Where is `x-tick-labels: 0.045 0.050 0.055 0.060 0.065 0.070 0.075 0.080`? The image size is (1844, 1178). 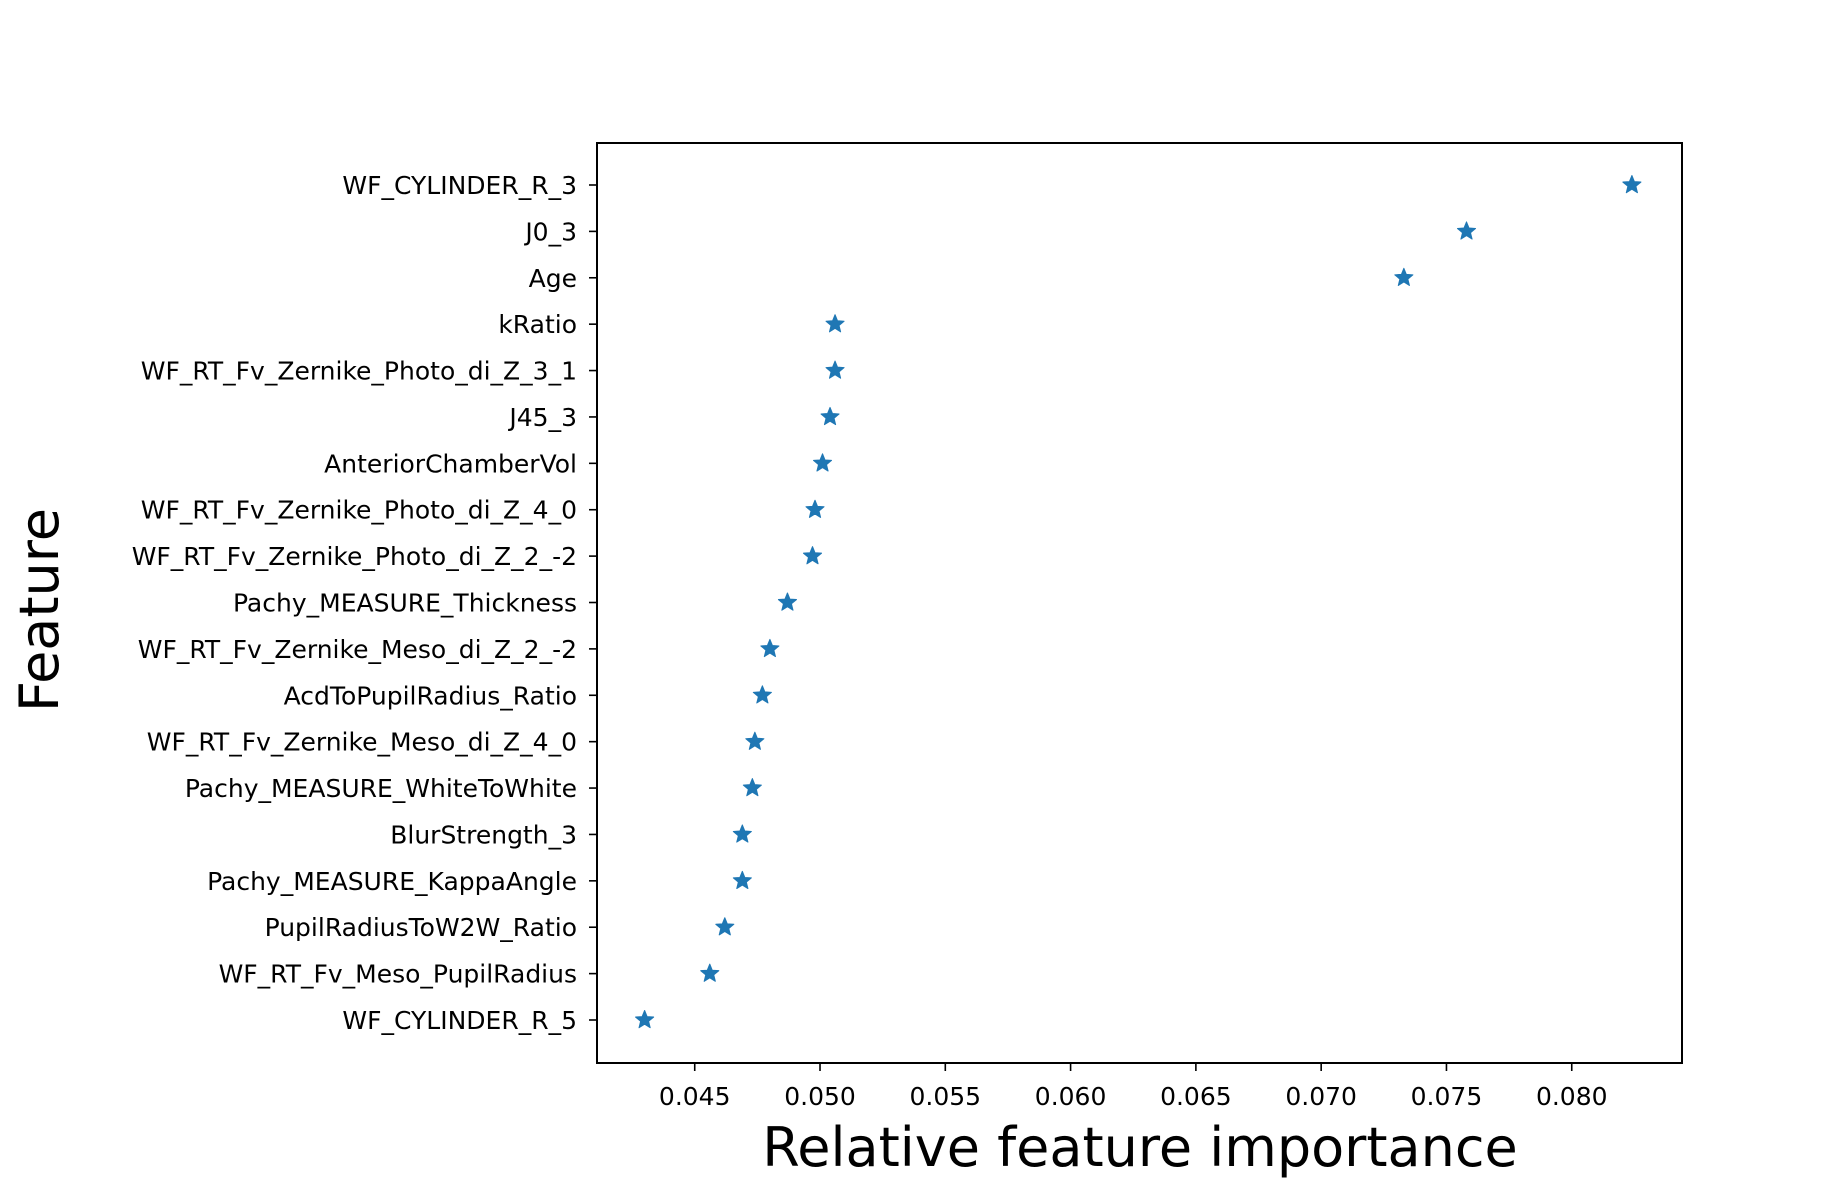 x-tick-labels: 0.045 0.050 0.055 0.060 0.065 0.070 0.075 0.080 is located at coordinates (1133, 1096).